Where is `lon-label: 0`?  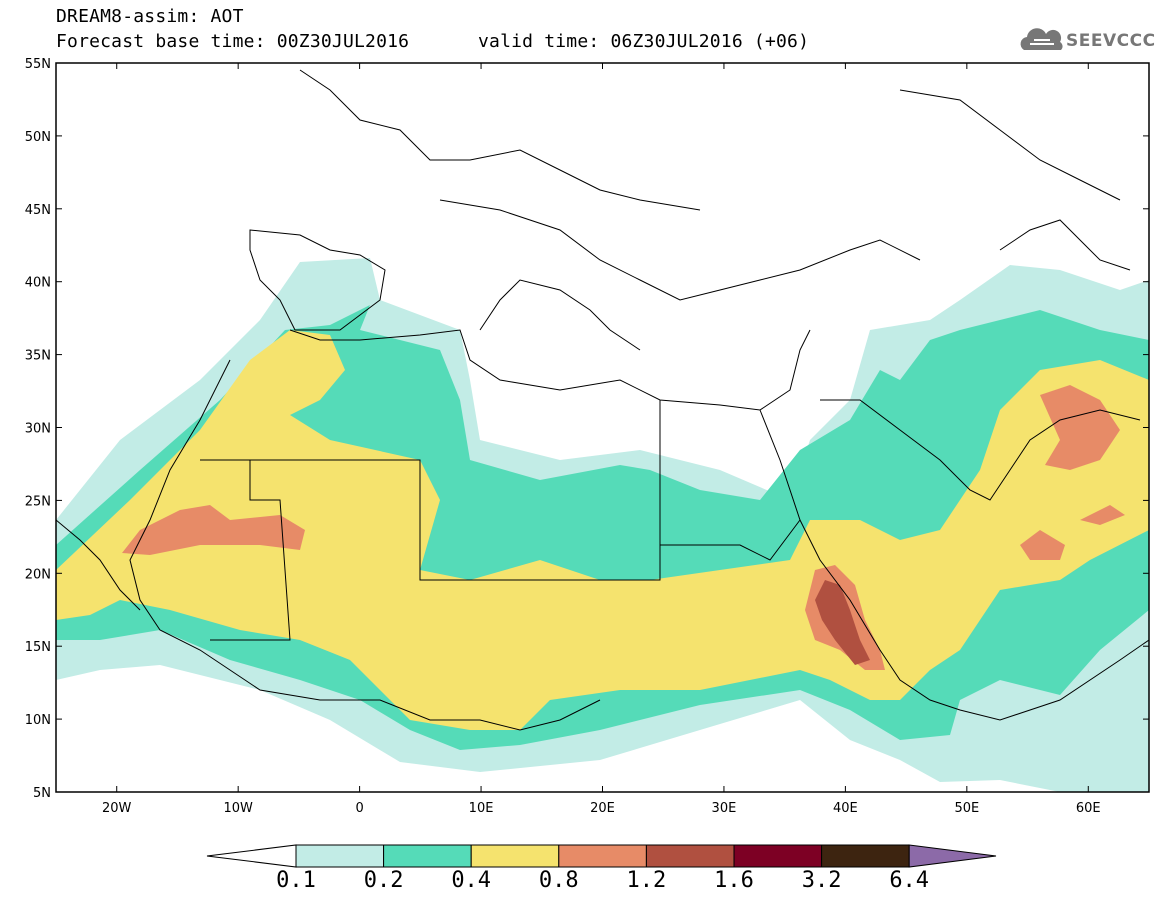 lon-label: 0 is located at coordinates (359, 808).